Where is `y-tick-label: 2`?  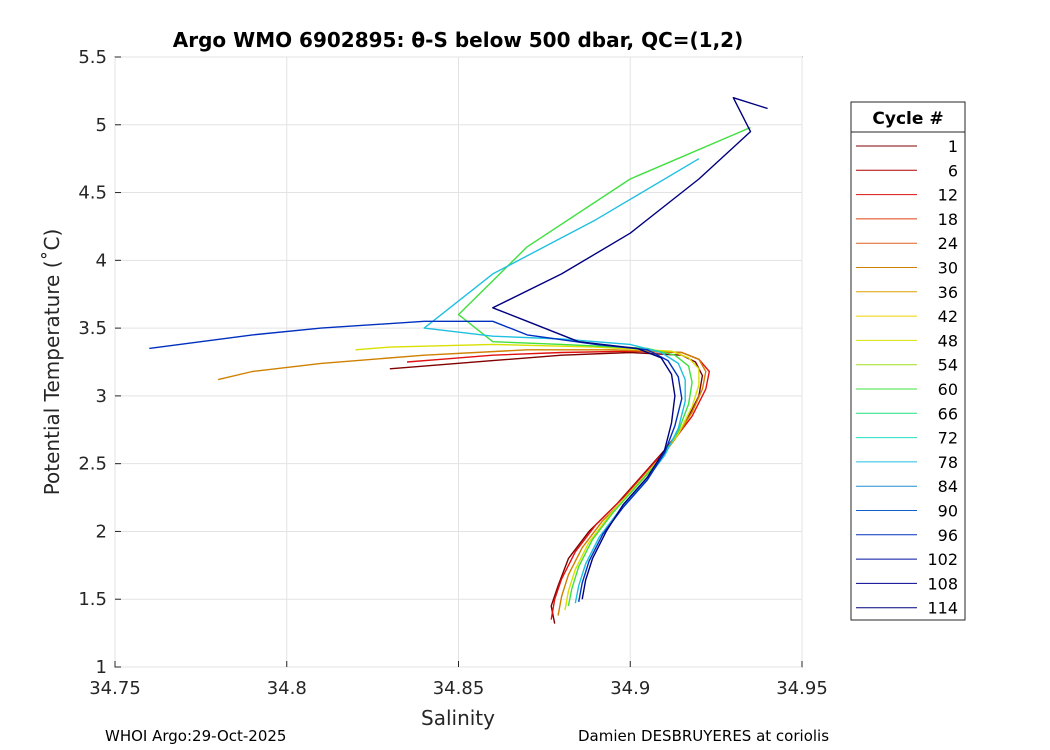
y-tick-label: 2 is located at coordinates (101, 531).